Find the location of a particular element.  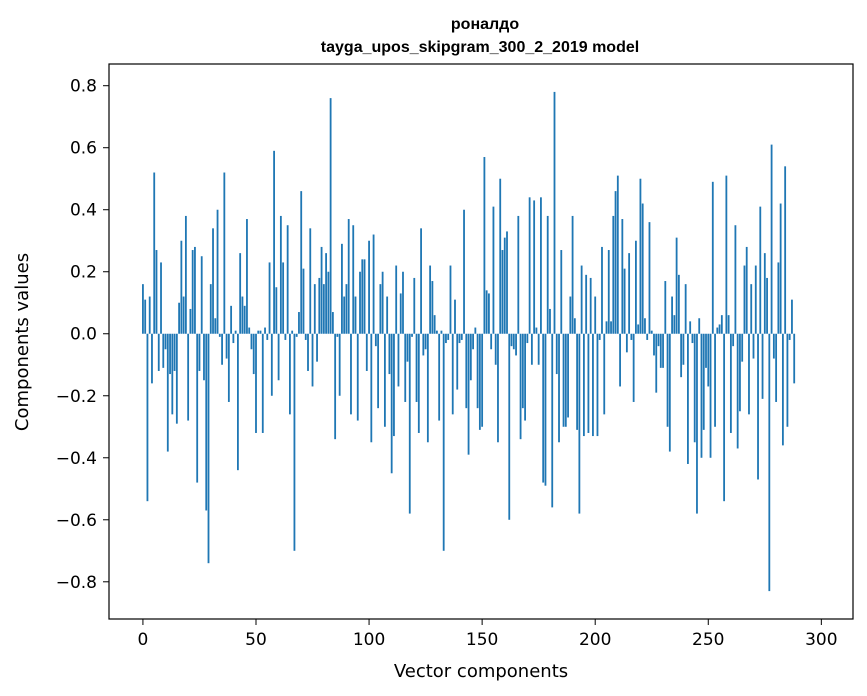

y-tick-label: −0.2 is located at coordinates (76, 397).